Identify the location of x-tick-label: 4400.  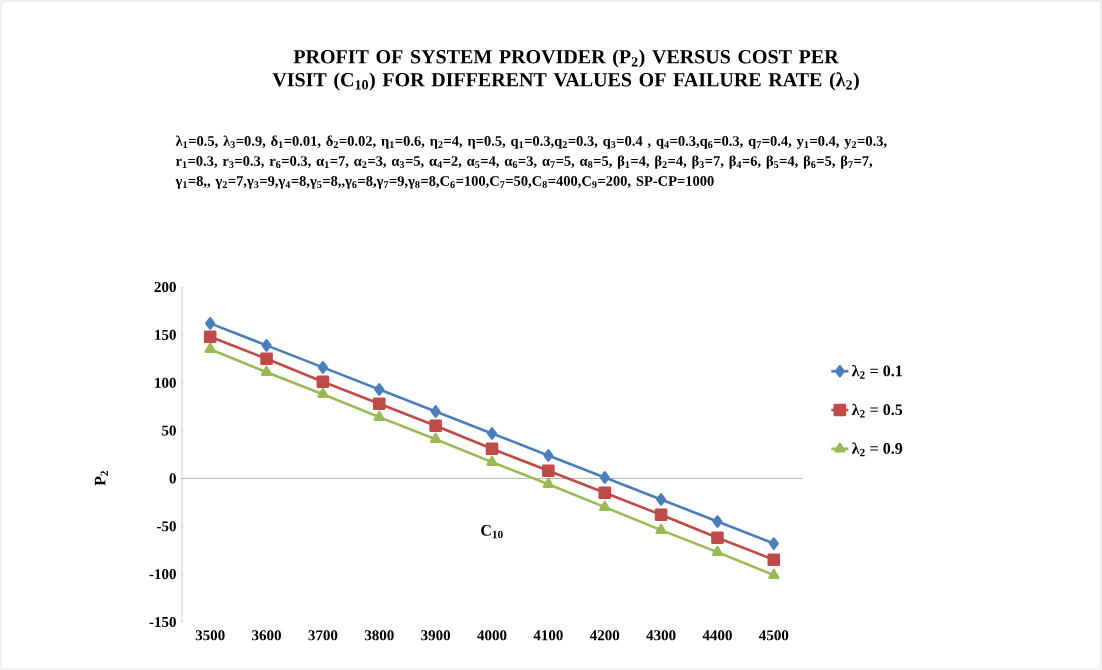
(717, 635).